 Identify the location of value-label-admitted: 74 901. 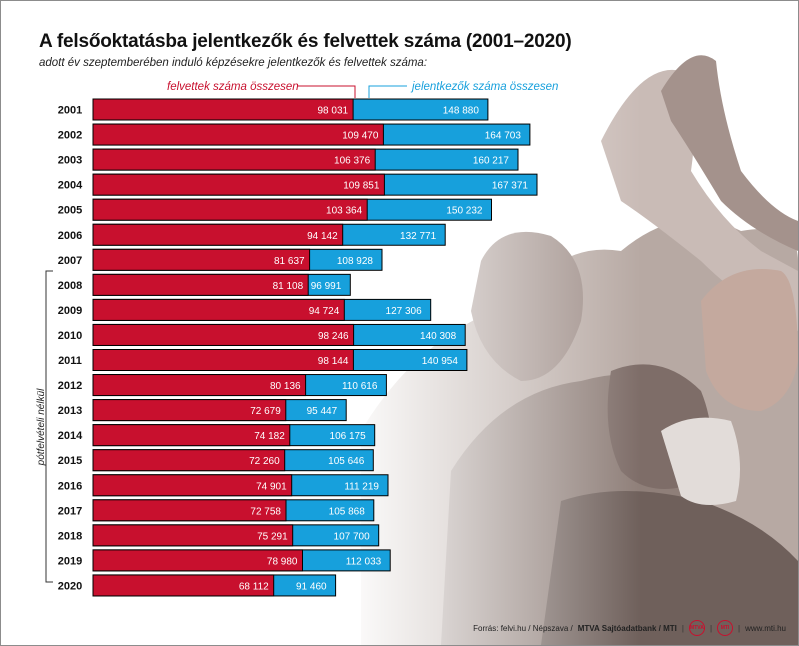
(271, 486).